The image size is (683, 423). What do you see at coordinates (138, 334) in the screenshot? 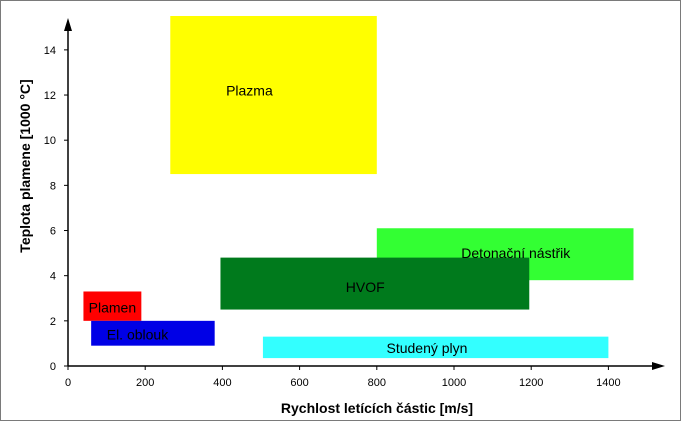
I see `region-label-el-oblouk: El. oblouk` at bounding box center [138, 334].